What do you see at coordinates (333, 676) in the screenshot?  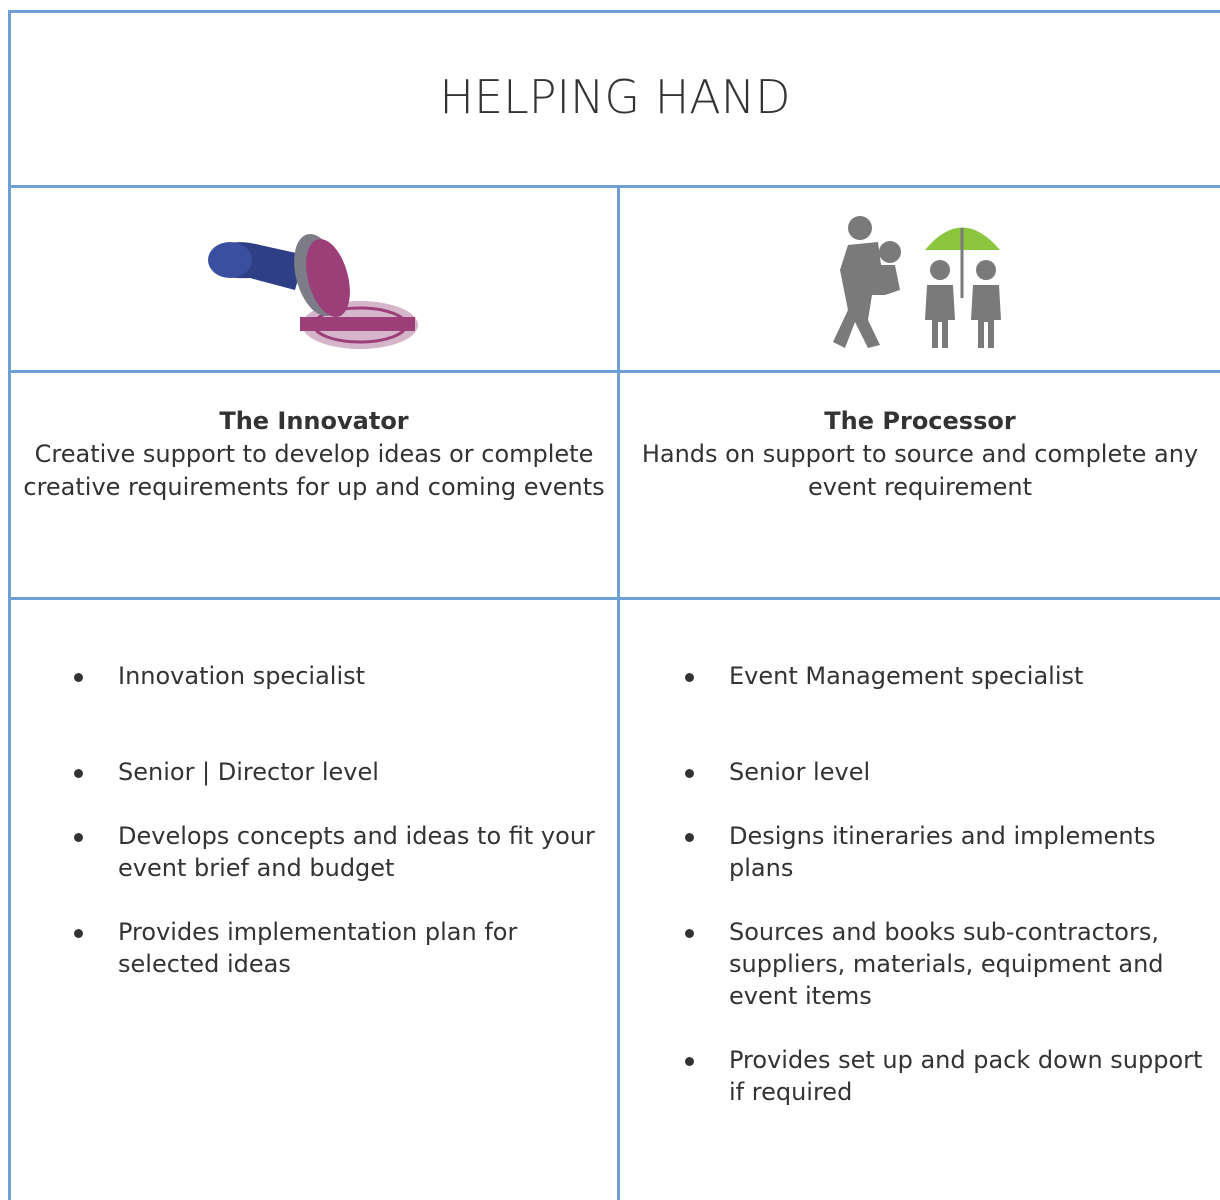 I see `bullet-item: Innovation specialist` at bounding box center [333, 676].